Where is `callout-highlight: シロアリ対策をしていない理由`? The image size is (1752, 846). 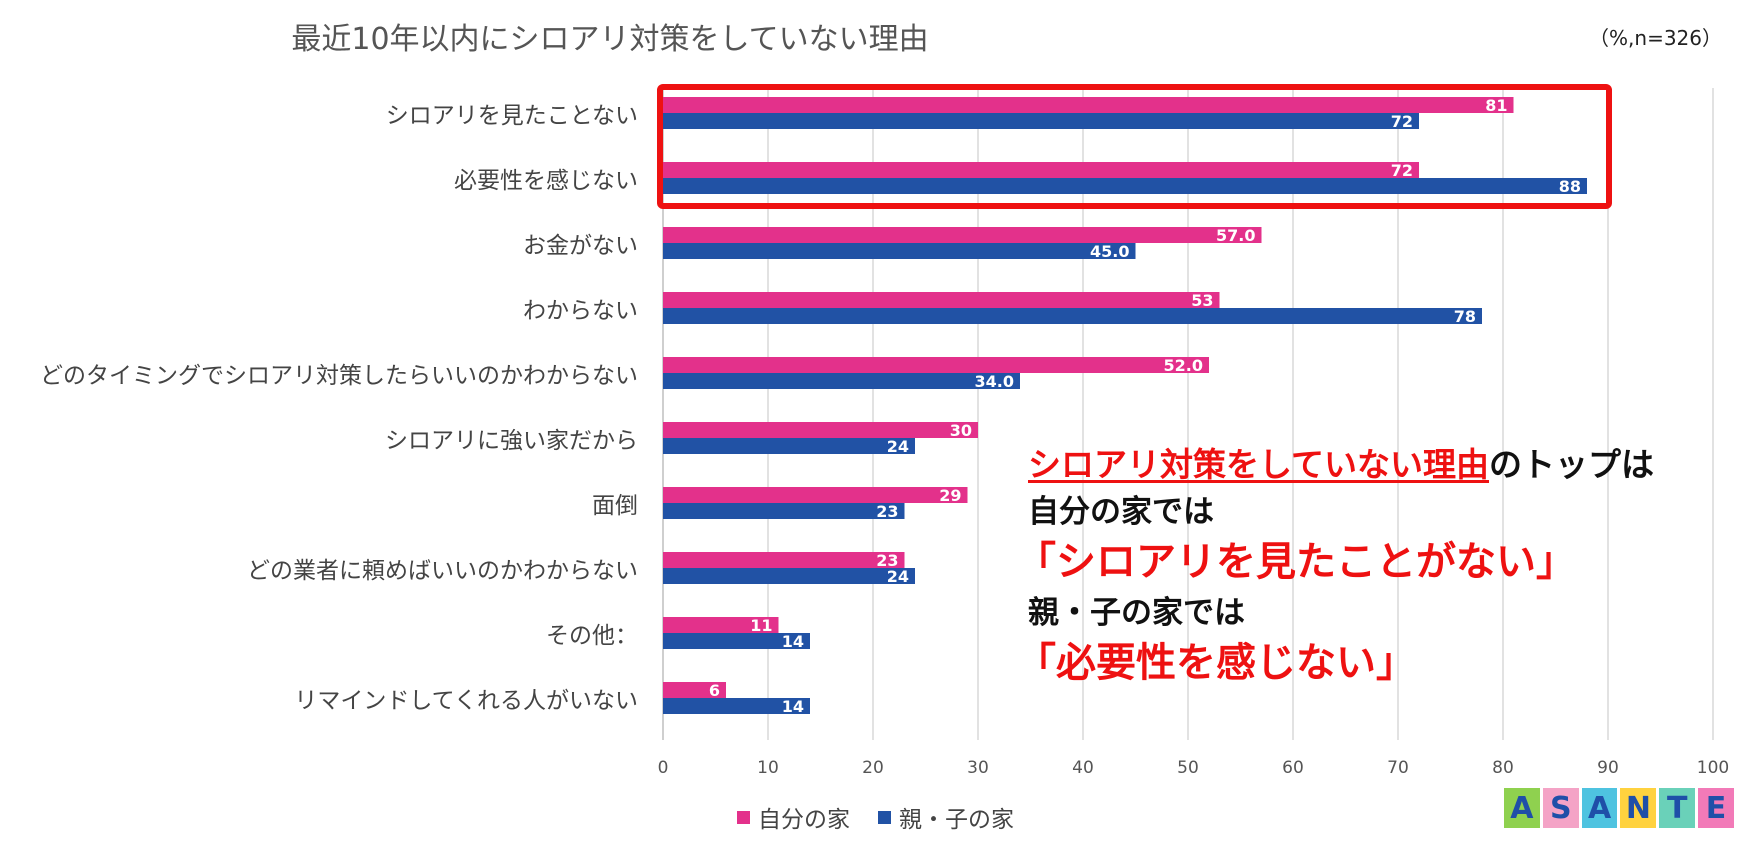 callout-highlight: シロアリ対策をしていない理由 is located at coordinates (1259, 464).